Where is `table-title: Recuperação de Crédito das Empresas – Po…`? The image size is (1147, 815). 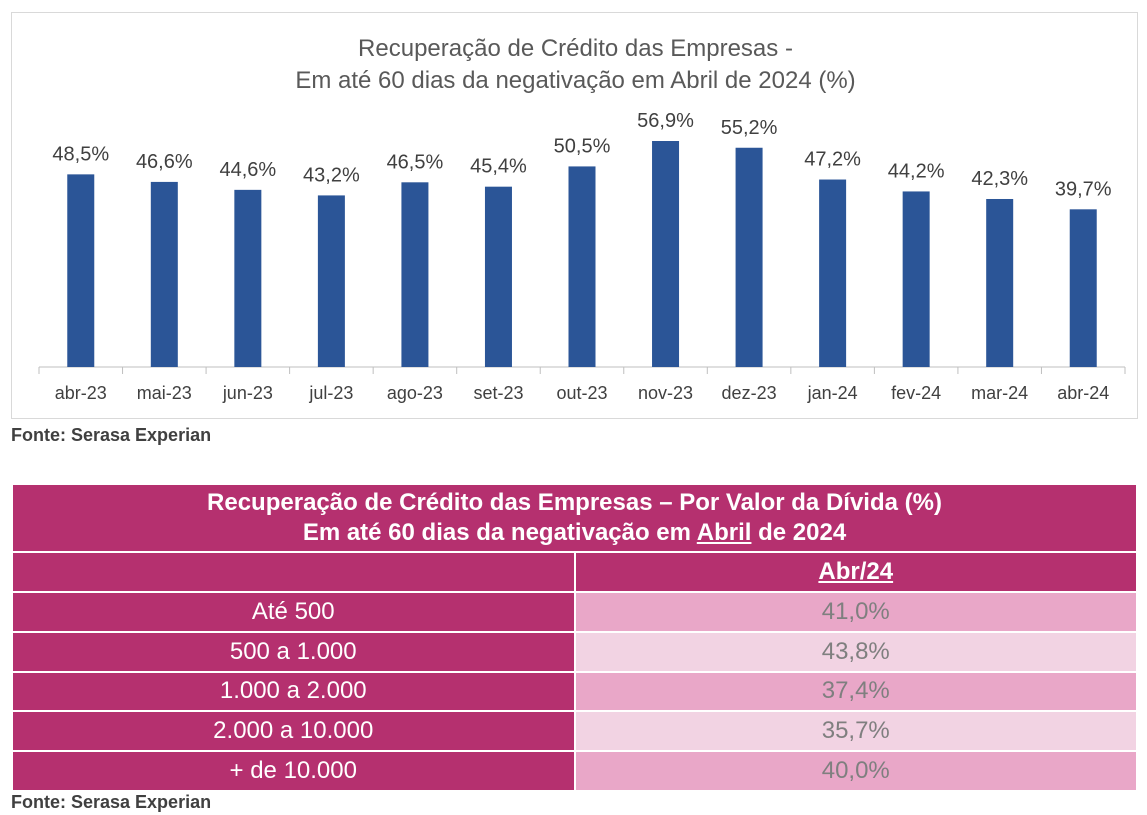
table-title: Recuperação de Crédito das Empresas – Po… is located at coordinates (574, 518).